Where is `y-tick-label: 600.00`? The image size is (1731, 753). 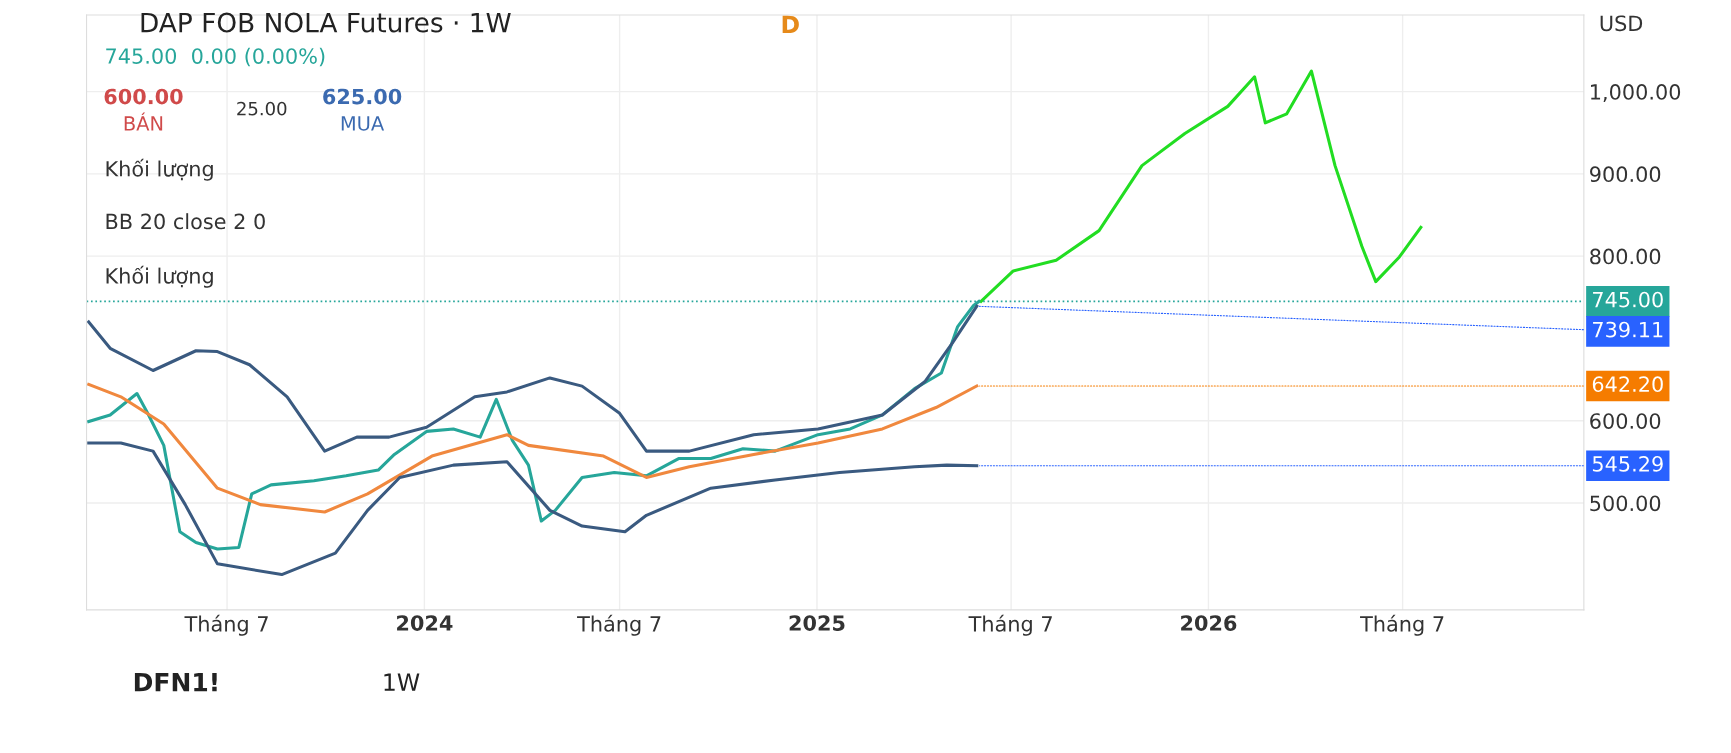 y-tick-label: 600.00 is located at coordinates (1625, 421).